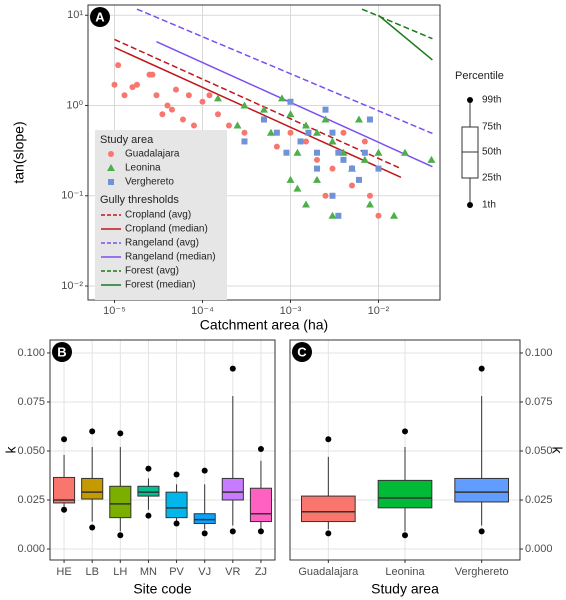 This screenshot has width=566, height=600. What do you see at coordinates (202, 311) in the screenshot?
I see `x-tick-label: 10⁻⁴` at bounding box center [202, 311].